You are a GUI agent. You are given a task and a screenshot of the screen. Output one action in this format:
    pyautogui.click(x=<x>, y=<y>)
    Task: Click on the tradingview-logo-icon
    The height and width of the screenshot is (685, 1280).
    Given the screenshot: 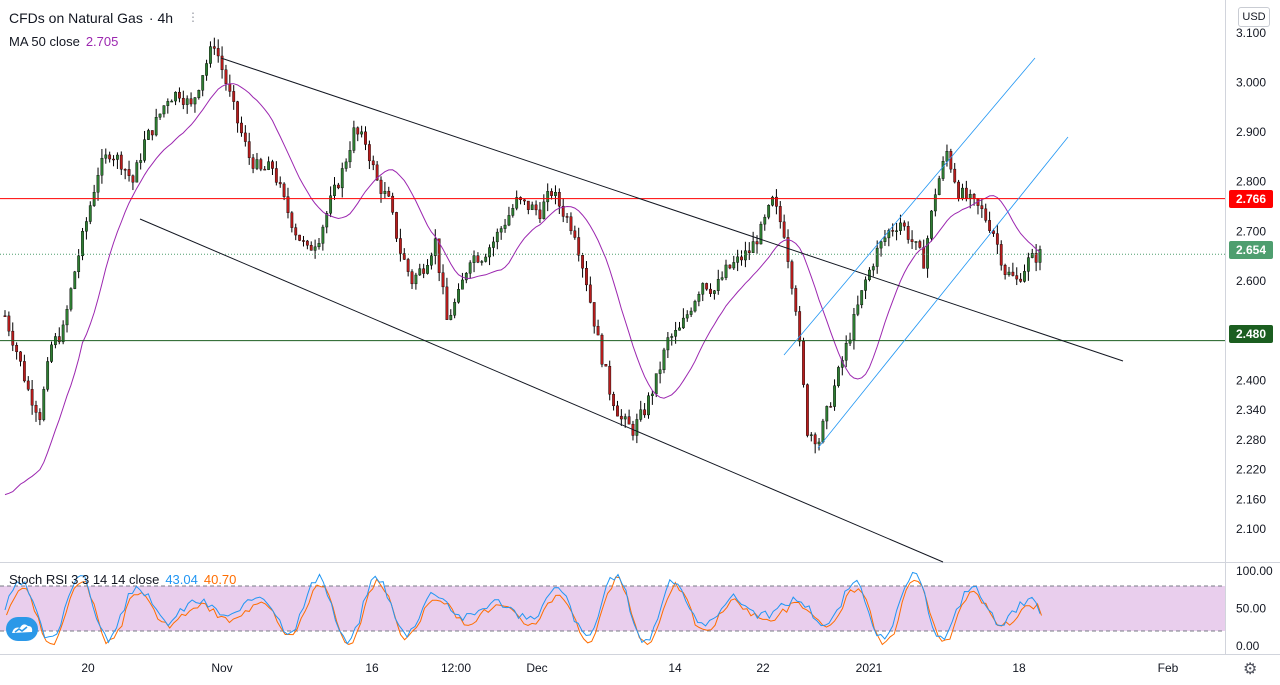 What is the action you would take?
    pyautogui.click(x=22, y=629)
    